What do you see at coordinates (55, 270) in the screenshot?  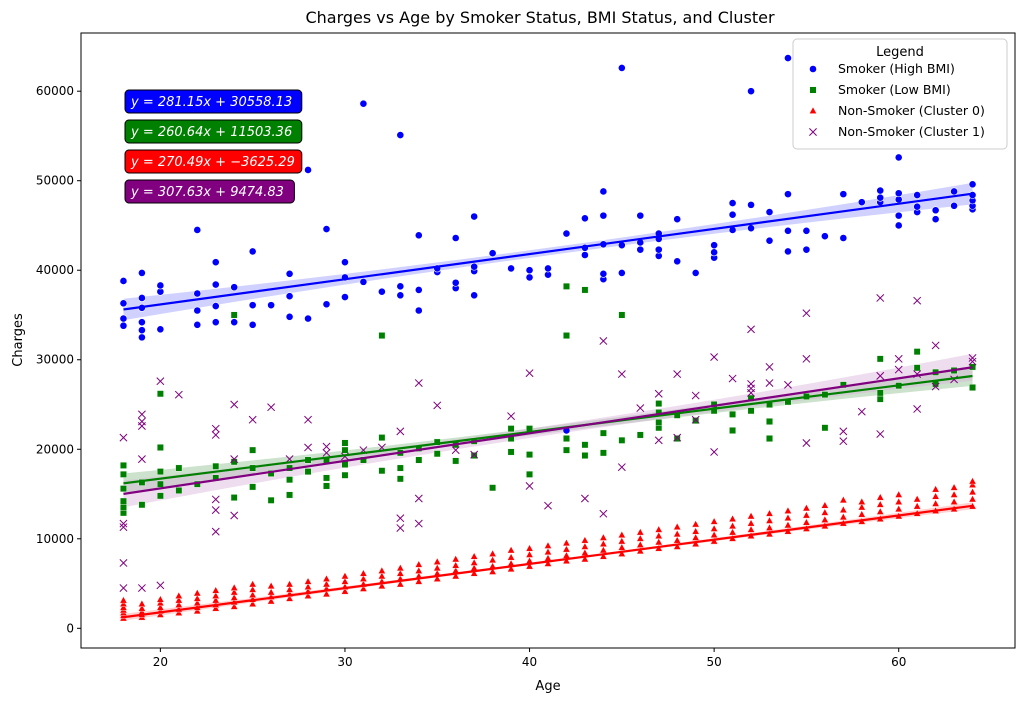 I see `y-tick-label: 40000` at bounding box center [55, 270].